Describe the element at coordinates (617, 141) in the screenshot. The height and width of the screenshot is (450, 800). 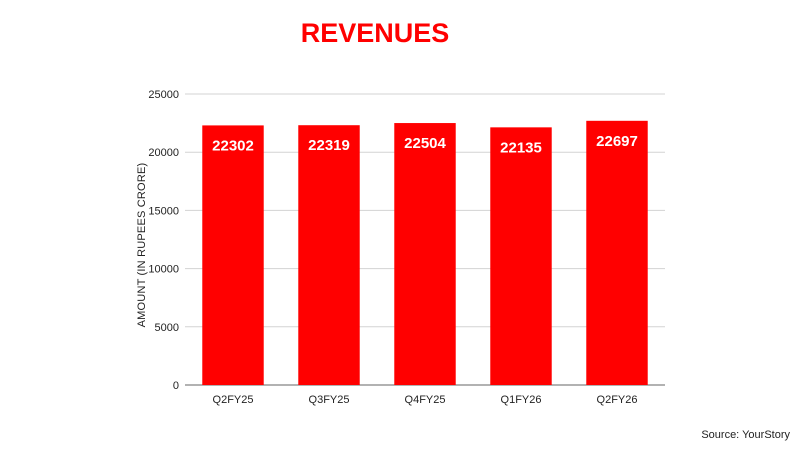
I see `data-label: 22697` at that location.